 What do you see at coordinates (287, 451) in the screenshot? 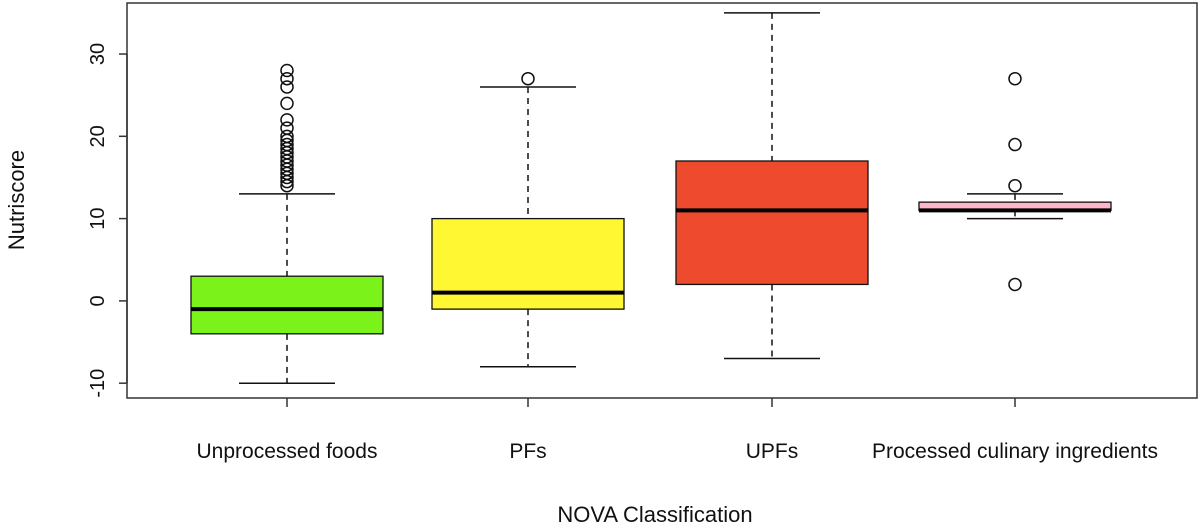
I see `x-tick-label: Unprocessed foods` at bounding box center [287, 451].